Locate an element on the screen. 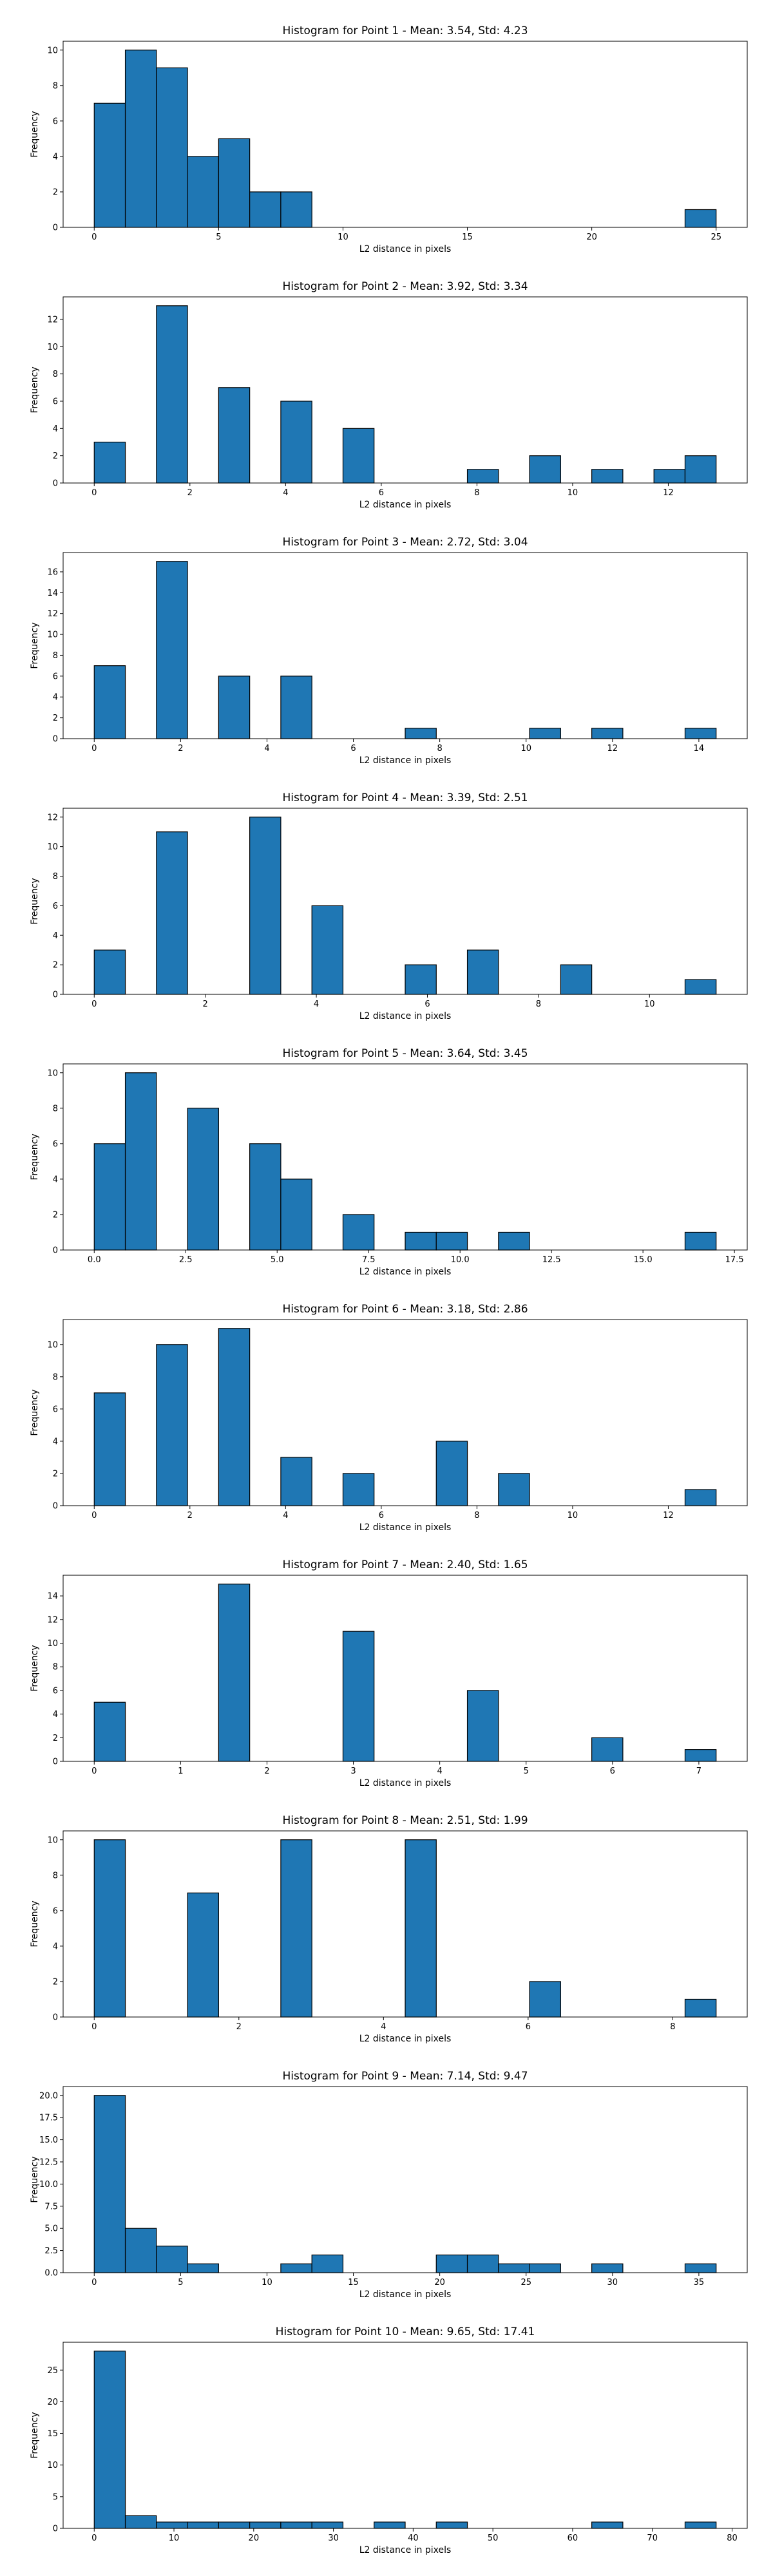 The image size is (773, 2576). x-tick-label: 25 is located at coordinates (716, 237).